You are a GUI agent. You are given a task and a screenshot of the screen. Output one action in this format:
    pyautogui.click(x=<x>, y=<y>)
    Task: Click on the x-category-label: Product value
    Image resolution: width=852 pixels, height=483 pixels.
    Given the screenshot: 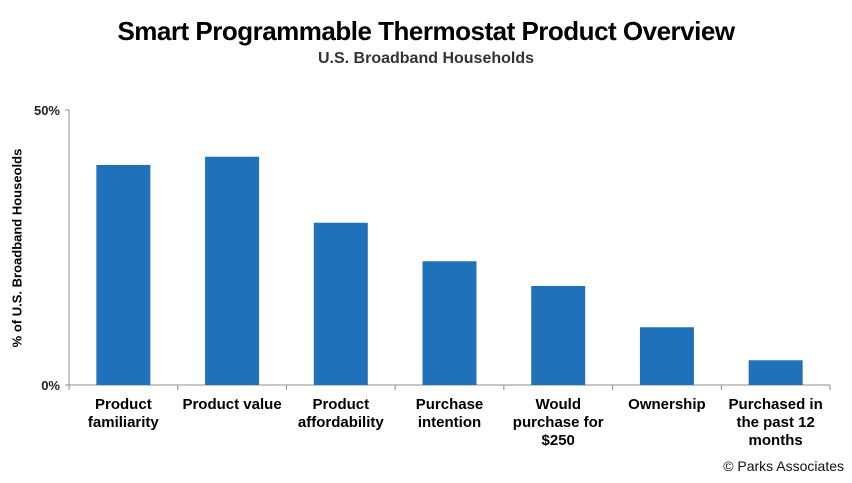 What is the action you would take?
    pyautogui.click(x=231, y=404)
    